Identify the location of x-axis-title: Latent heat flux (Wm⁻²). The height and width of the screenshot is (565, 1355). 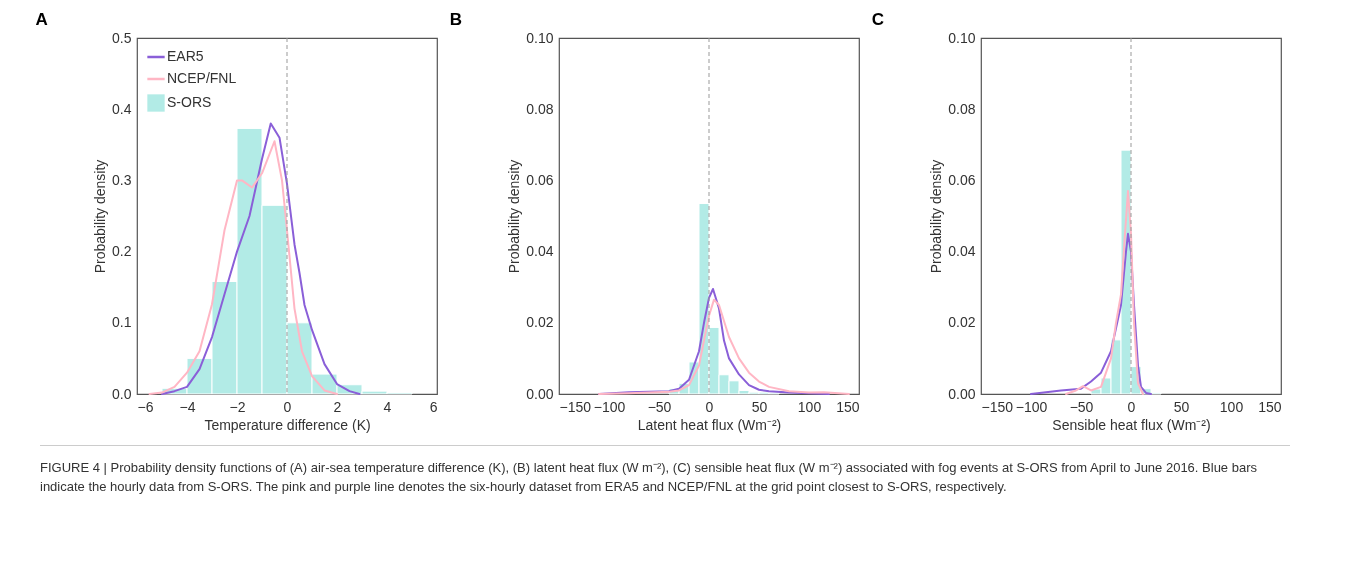
(709, 424).